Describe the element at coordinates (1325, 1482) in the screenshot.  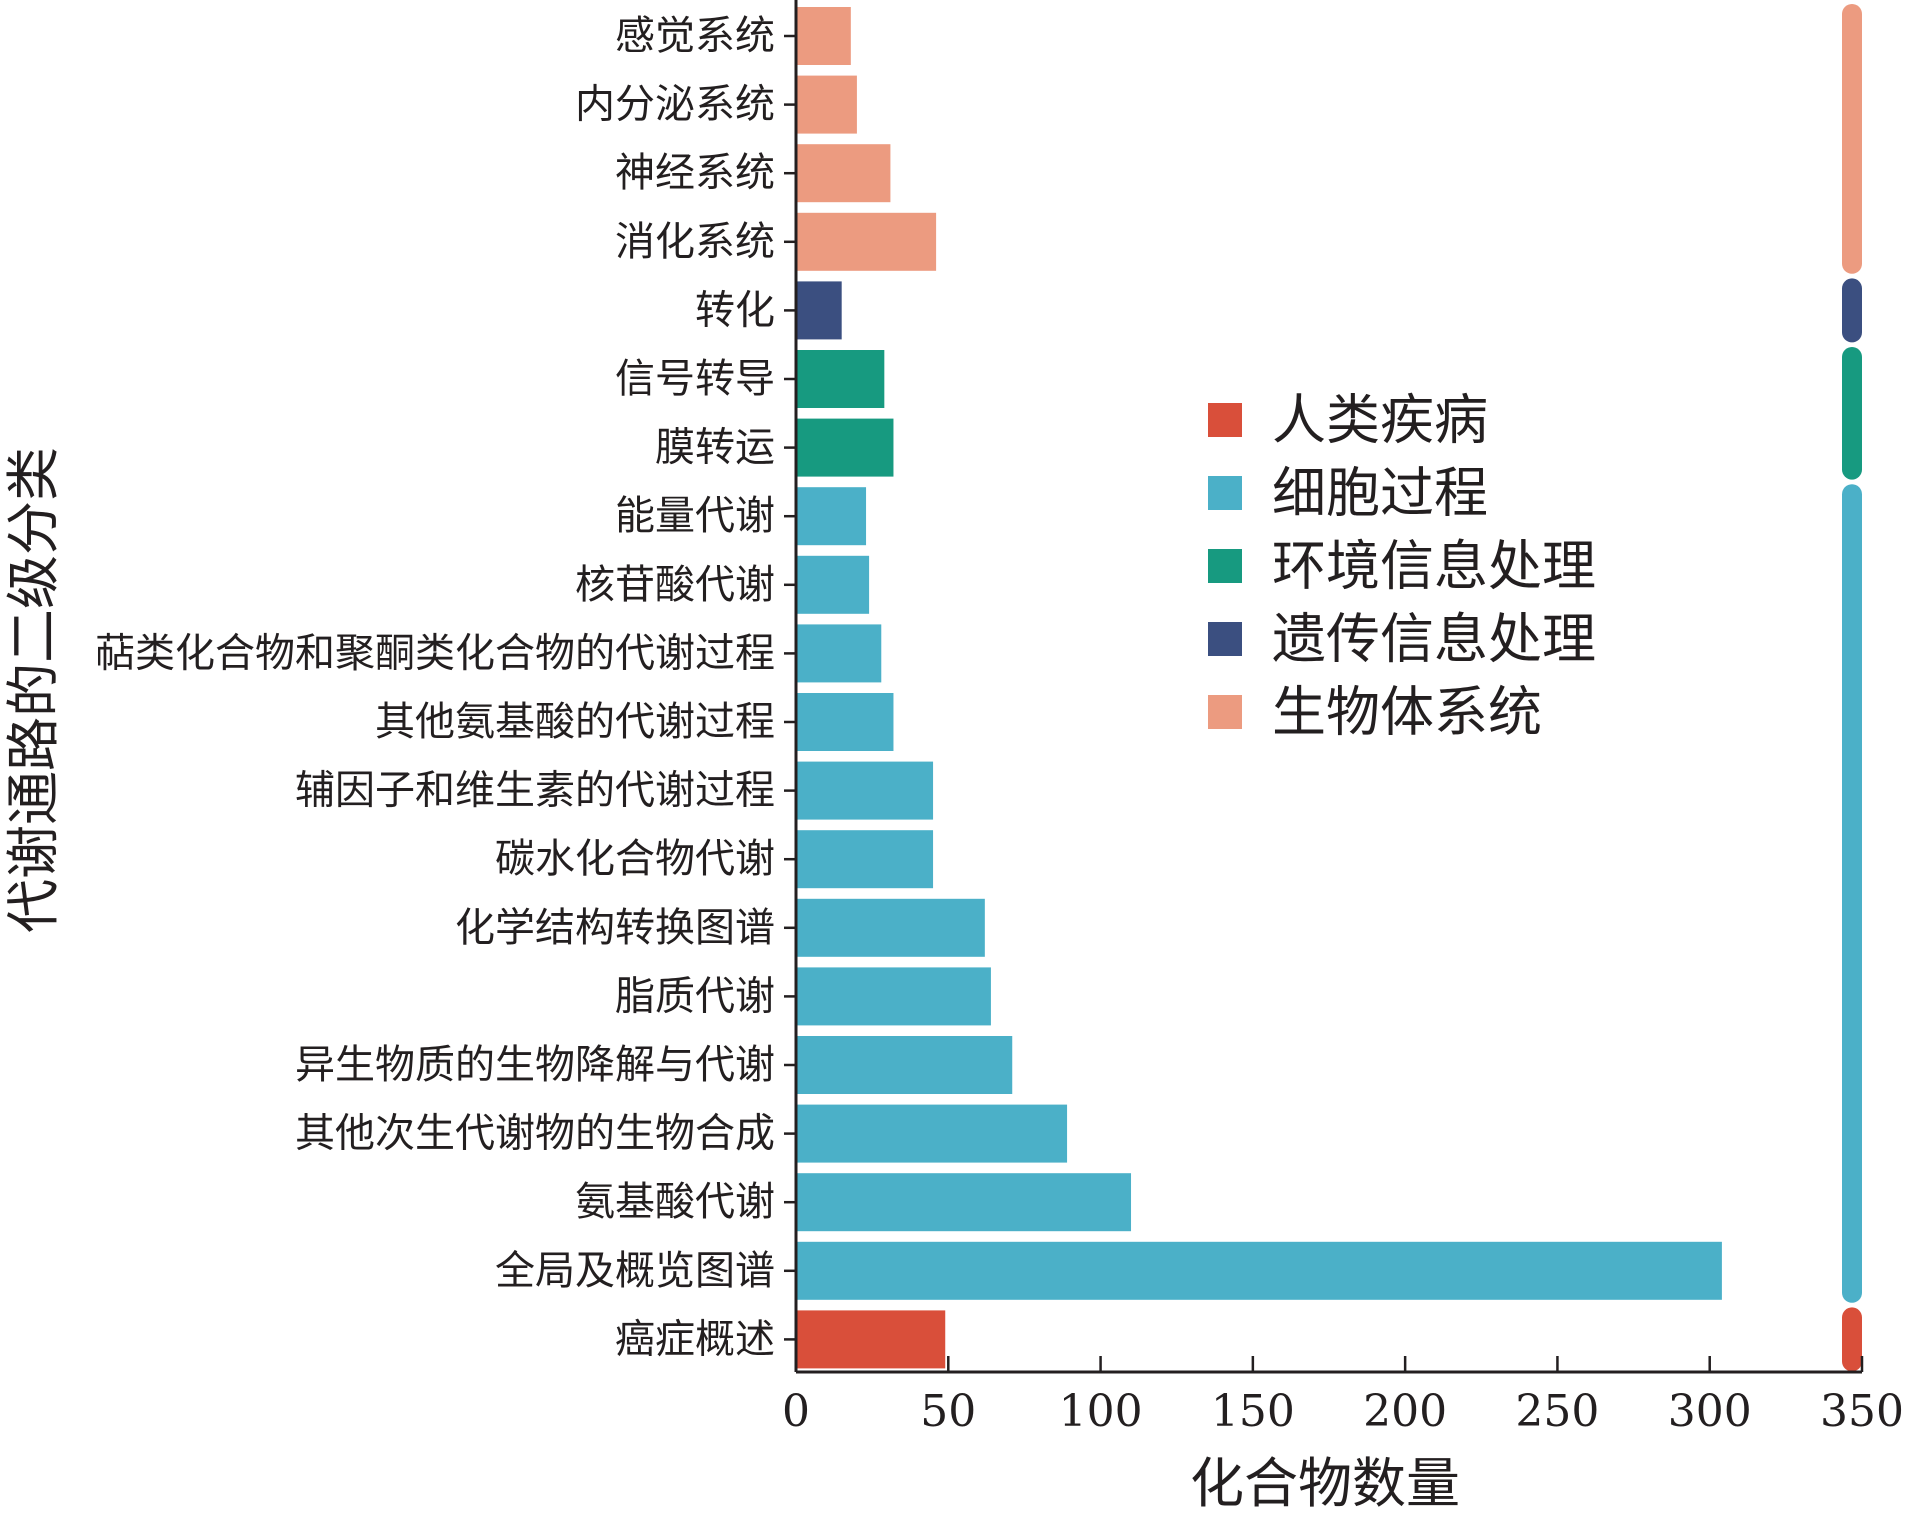
I see `x-axis-title: 化合物数量` at that location.